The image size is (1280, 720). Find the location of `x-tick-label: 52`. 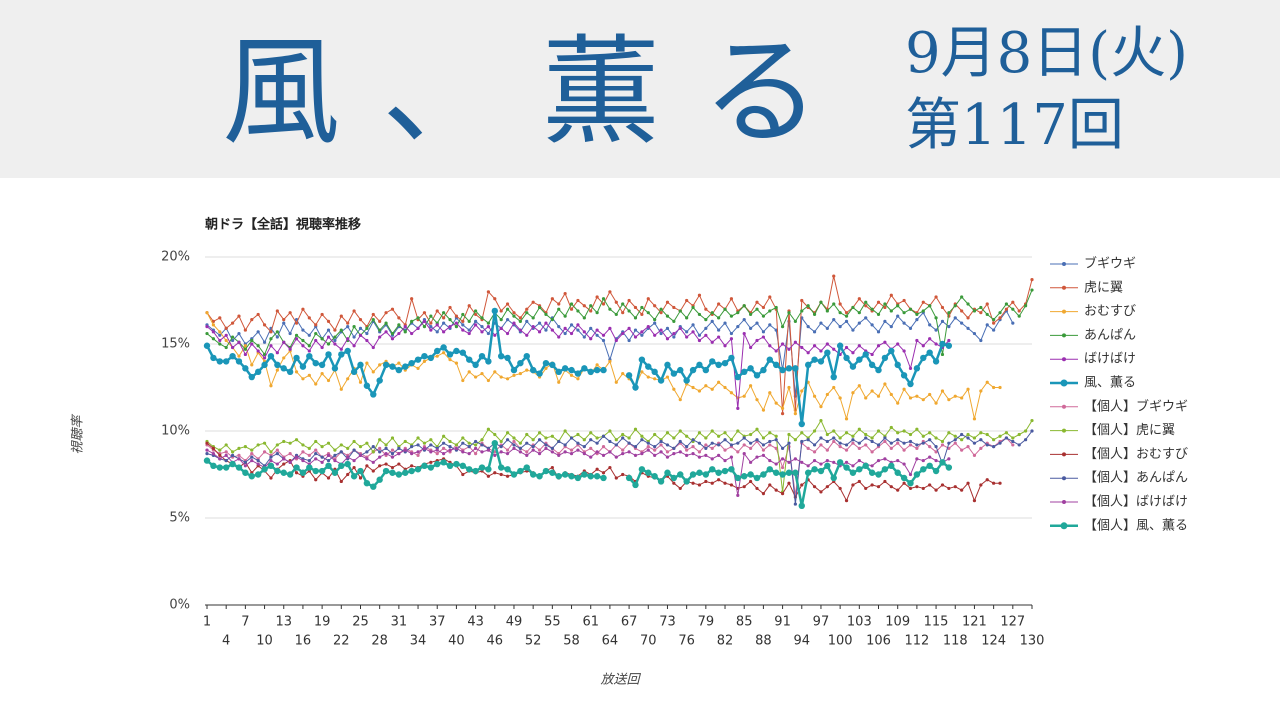

x-tick-label: 52 is located at coordinates (533, 641).